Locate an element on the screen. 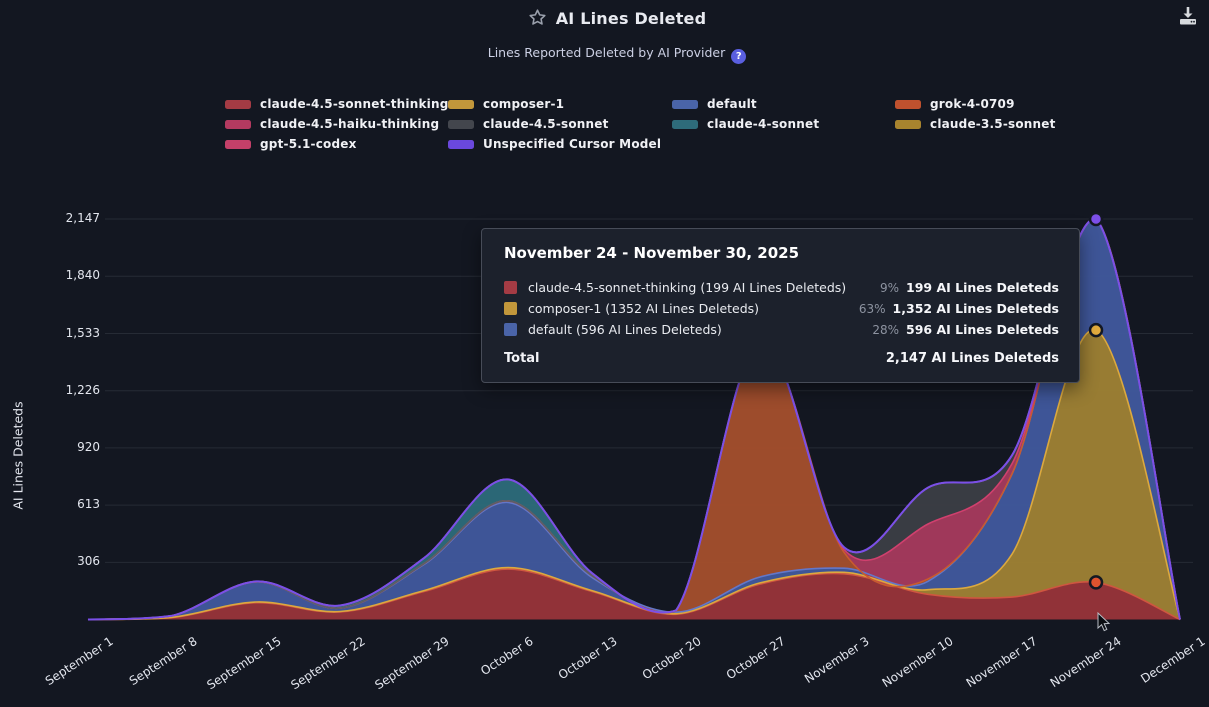  legend-item-claude-4-sonnet: claude-4-sonnet is located at coordinates (745, 124).